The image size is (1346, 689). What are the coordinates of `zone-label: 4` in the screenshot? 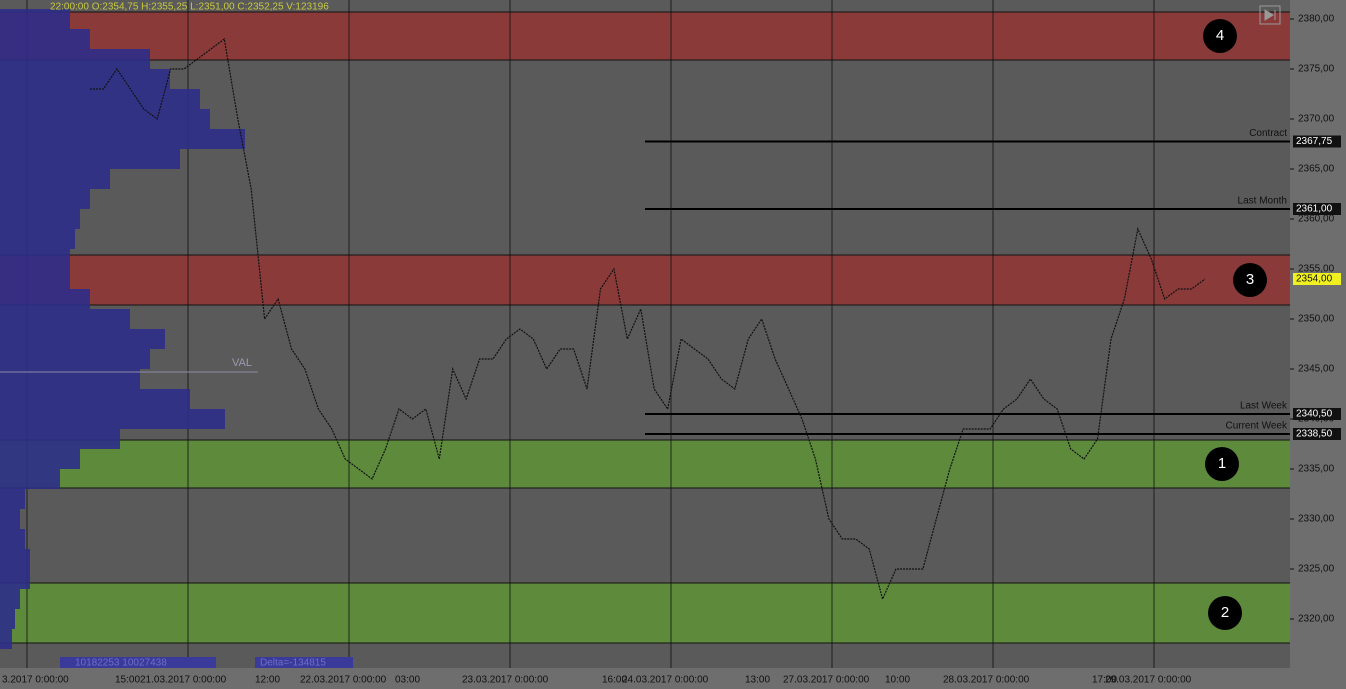 It's located at (1220, 35).